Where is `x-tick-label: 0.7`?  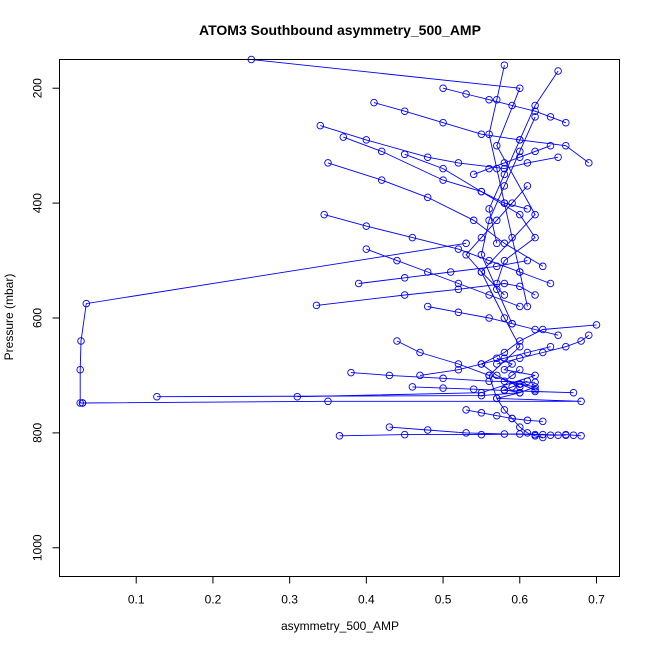 x-tick-label: 0.7 is located at coordinates (596, 600).